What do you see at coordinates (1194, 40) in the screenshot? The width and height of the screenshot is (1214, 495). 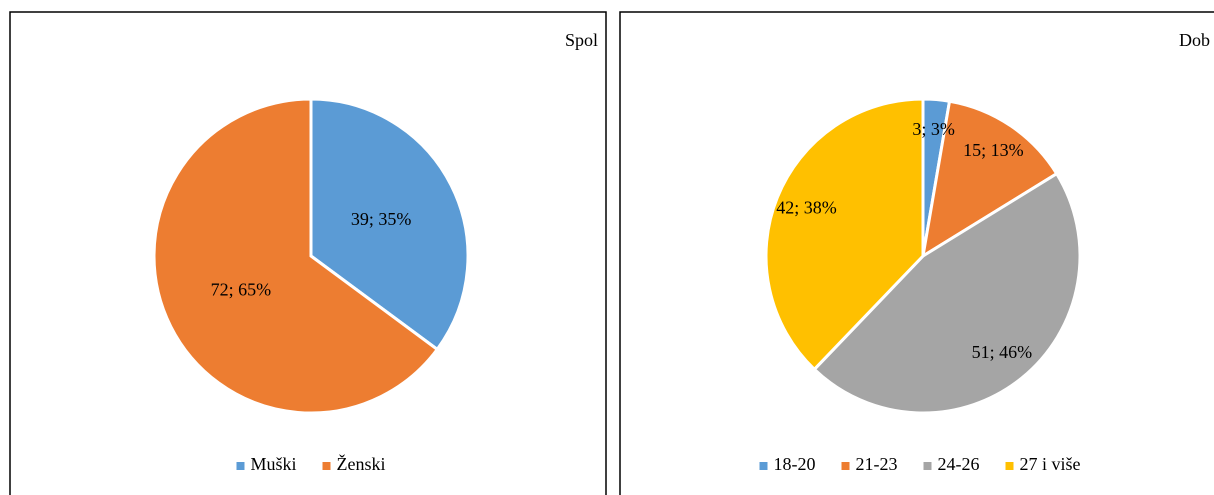 I see `chart-title: Dob` at bounding box center [1194, 40].